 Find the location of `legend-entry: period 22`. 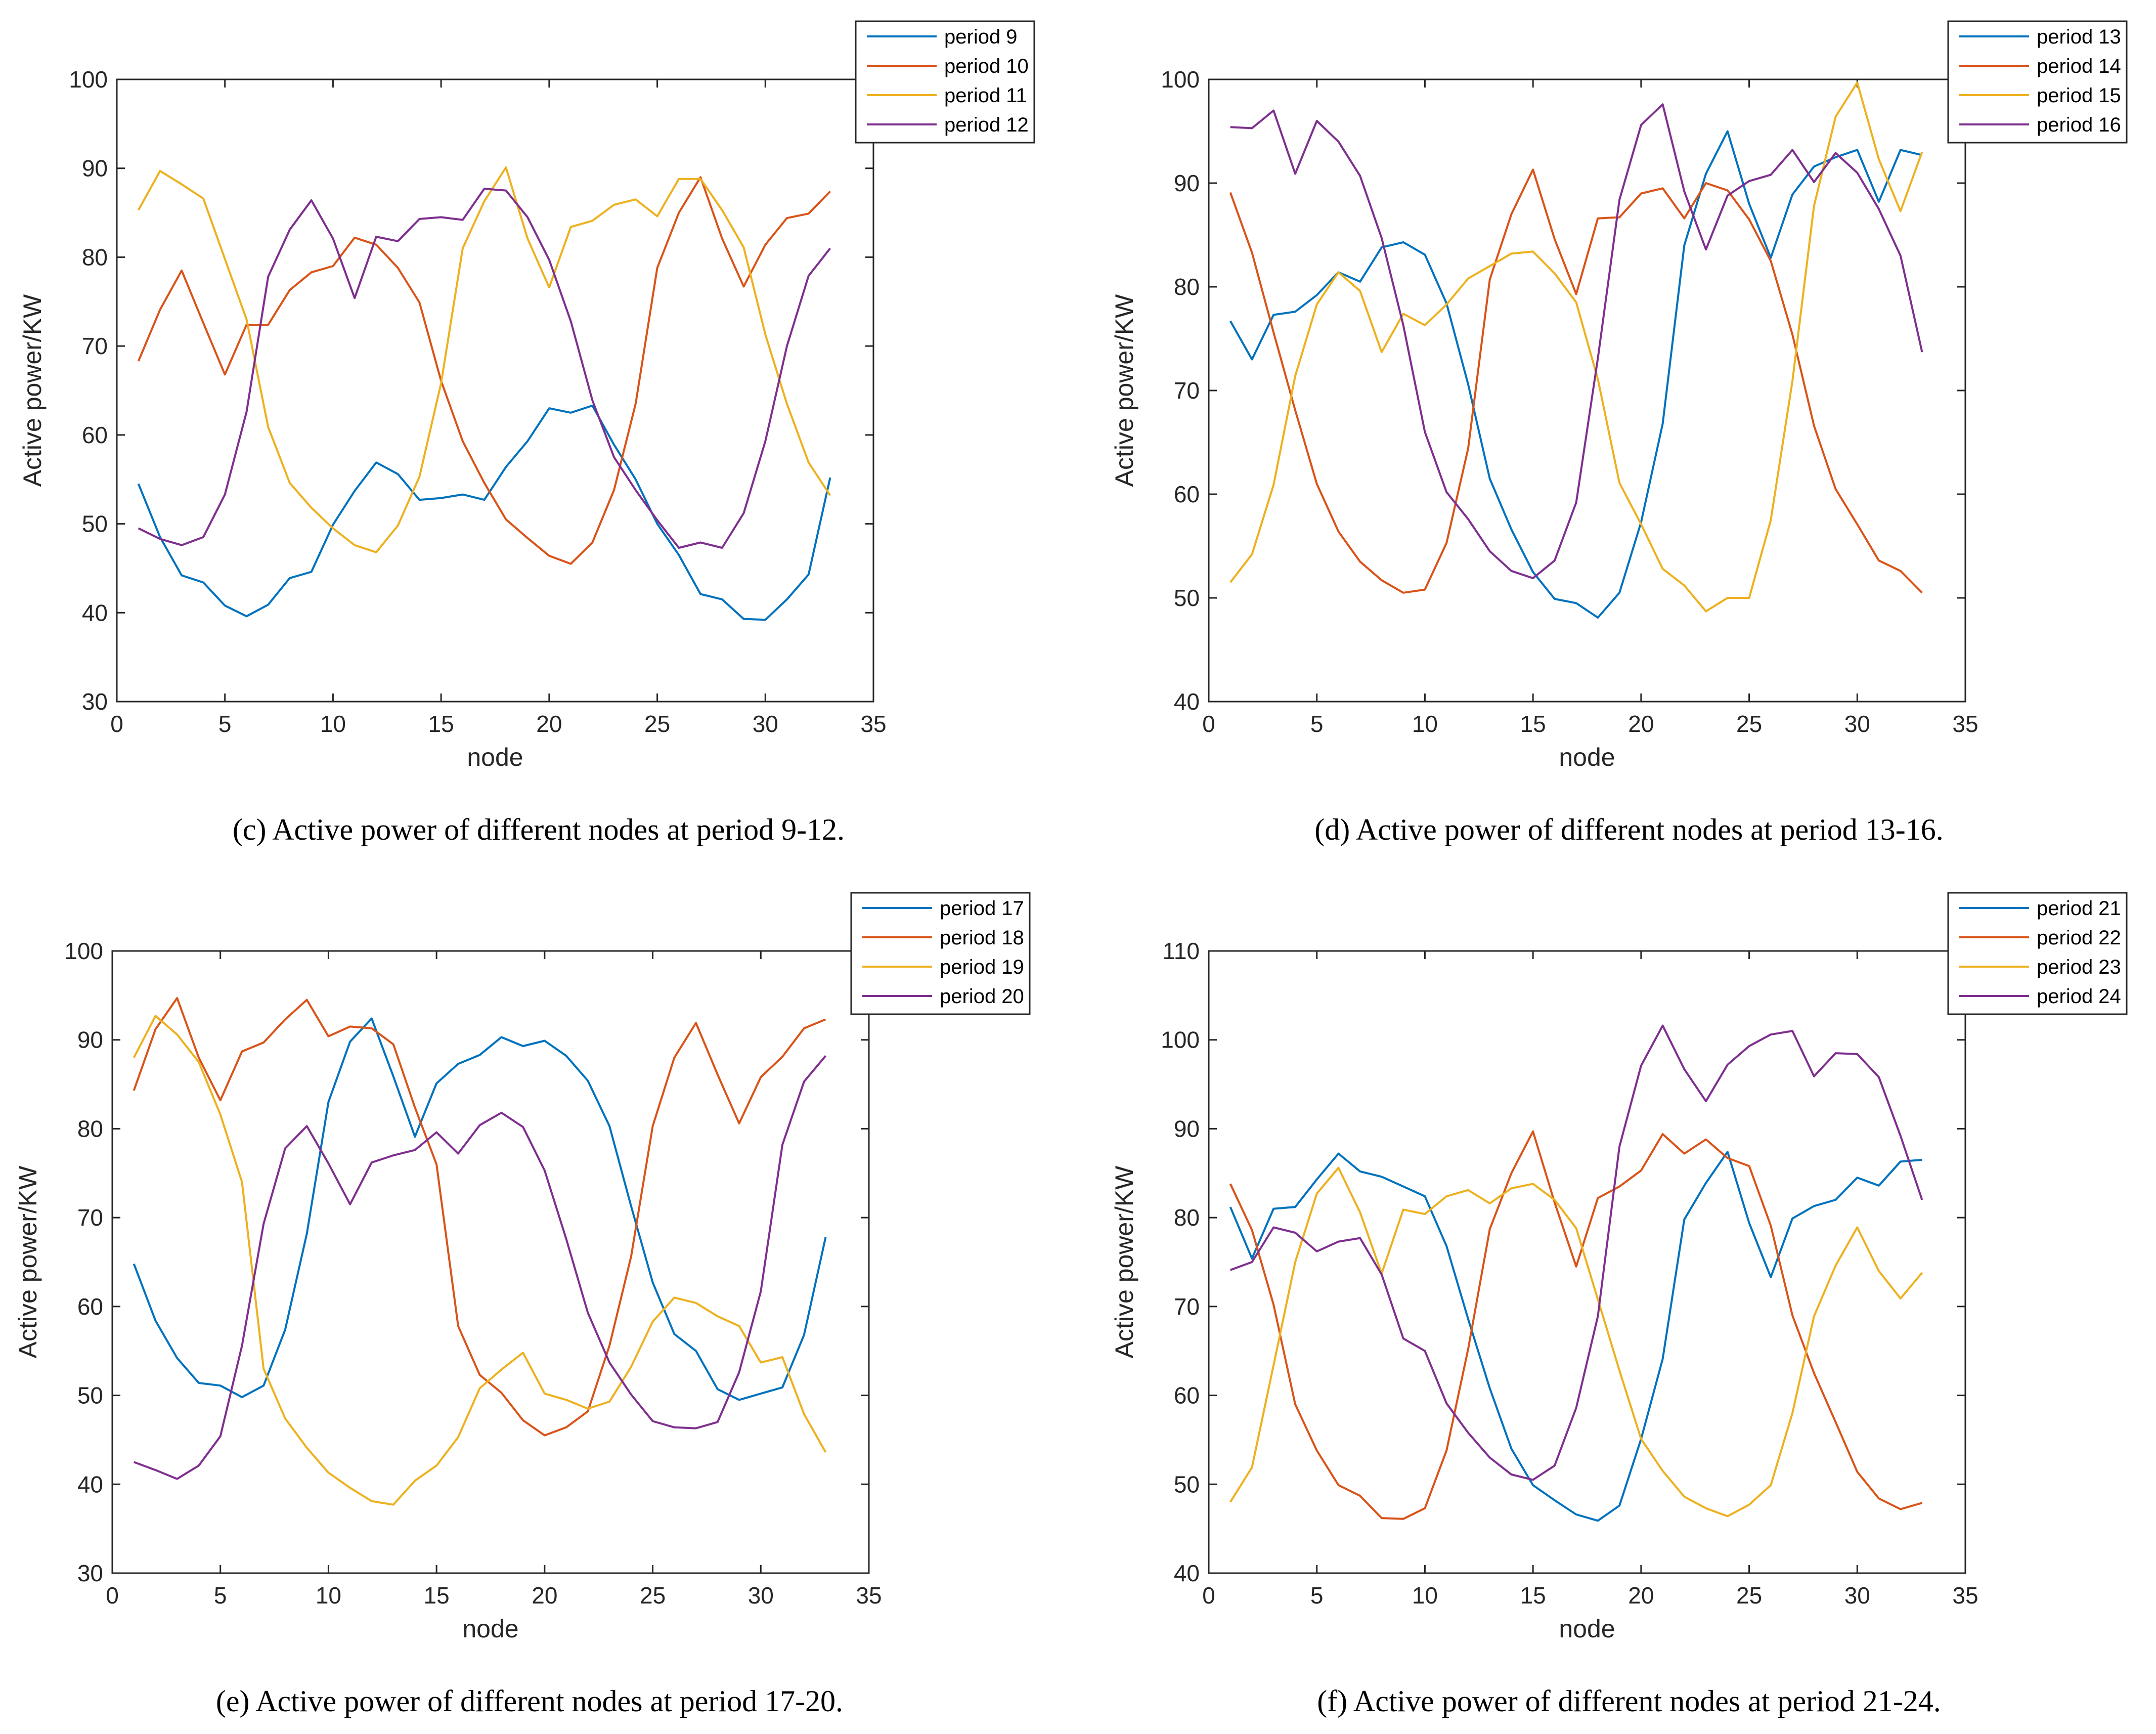

legend-entry: period 22 is located at coordinates (2079, 938).